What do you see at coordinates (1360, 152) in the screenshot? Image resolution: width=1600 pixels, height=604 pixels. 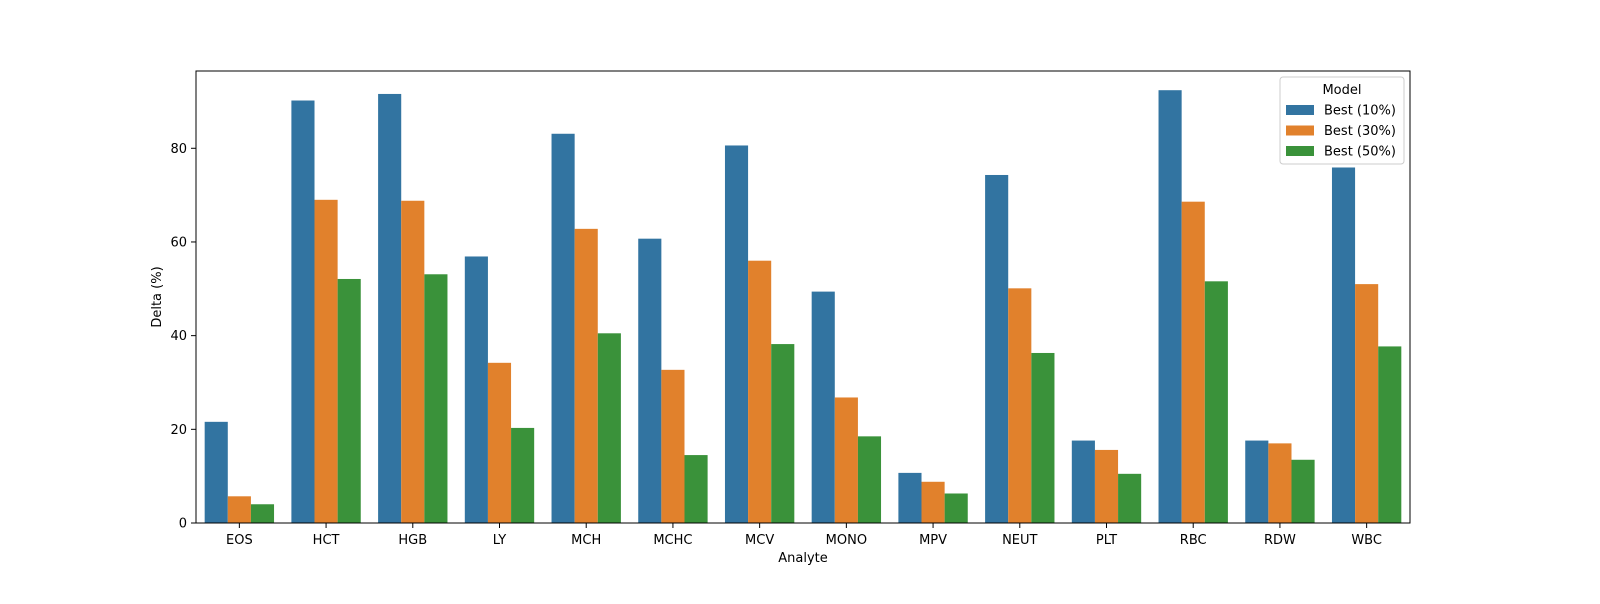 I see `legend-label-3: Best (50%)` at bounding box center [1360, 152].